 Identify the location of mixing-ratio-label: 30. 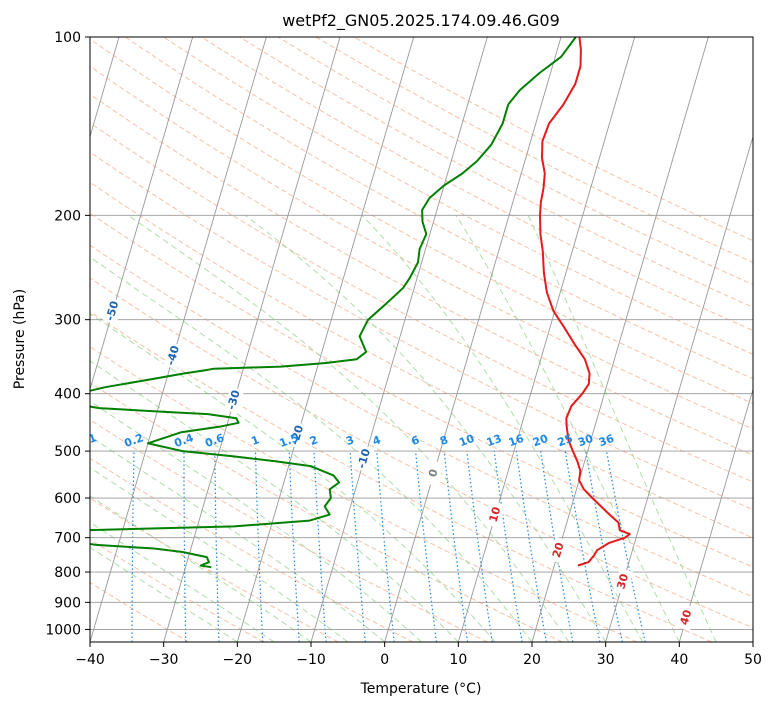
(585, 441).